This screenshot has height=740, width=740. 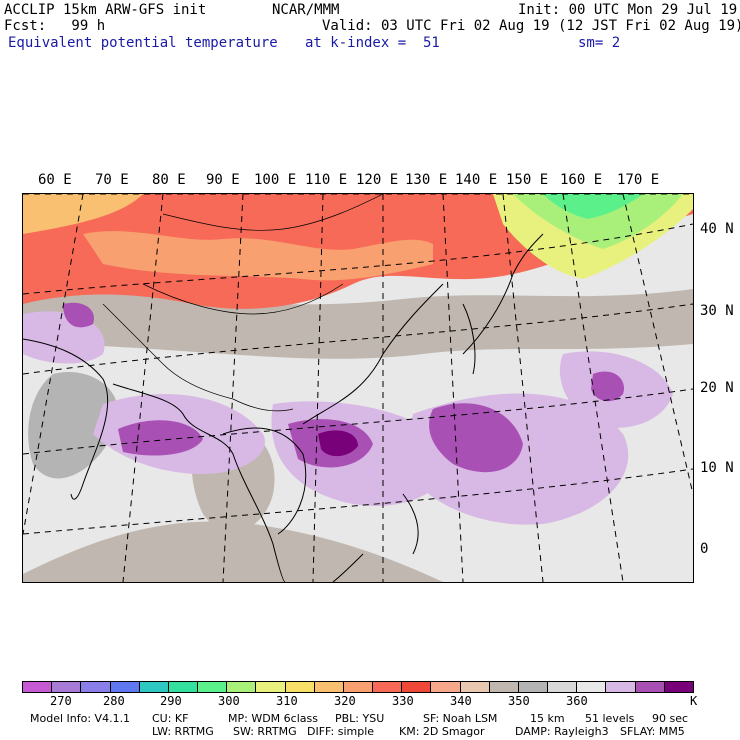 What do you see at coordinates (55, 180) in the screenshot?
I see `longitude-label: 60 E` at bounding box center [55, 180].